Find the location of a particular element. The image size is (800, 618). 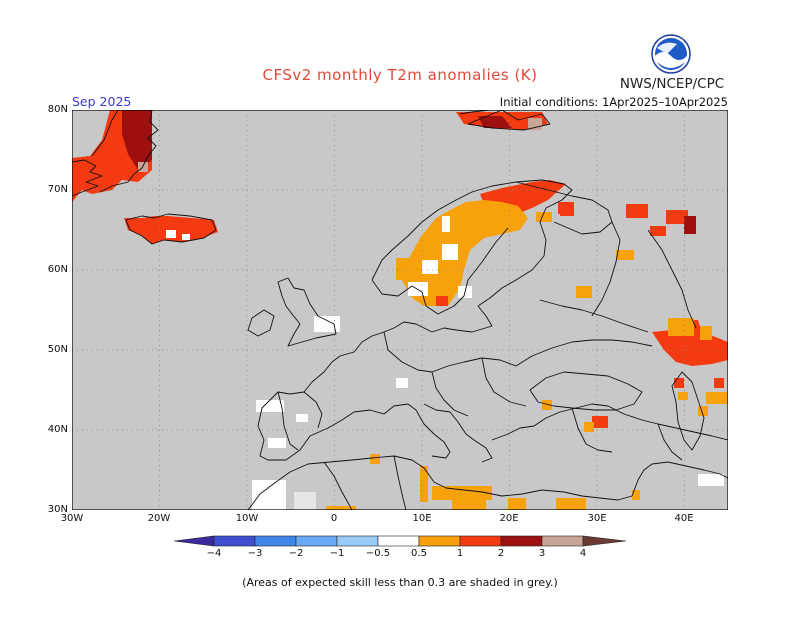

colorbar-label: 1 is located at coordinates (460, 553).